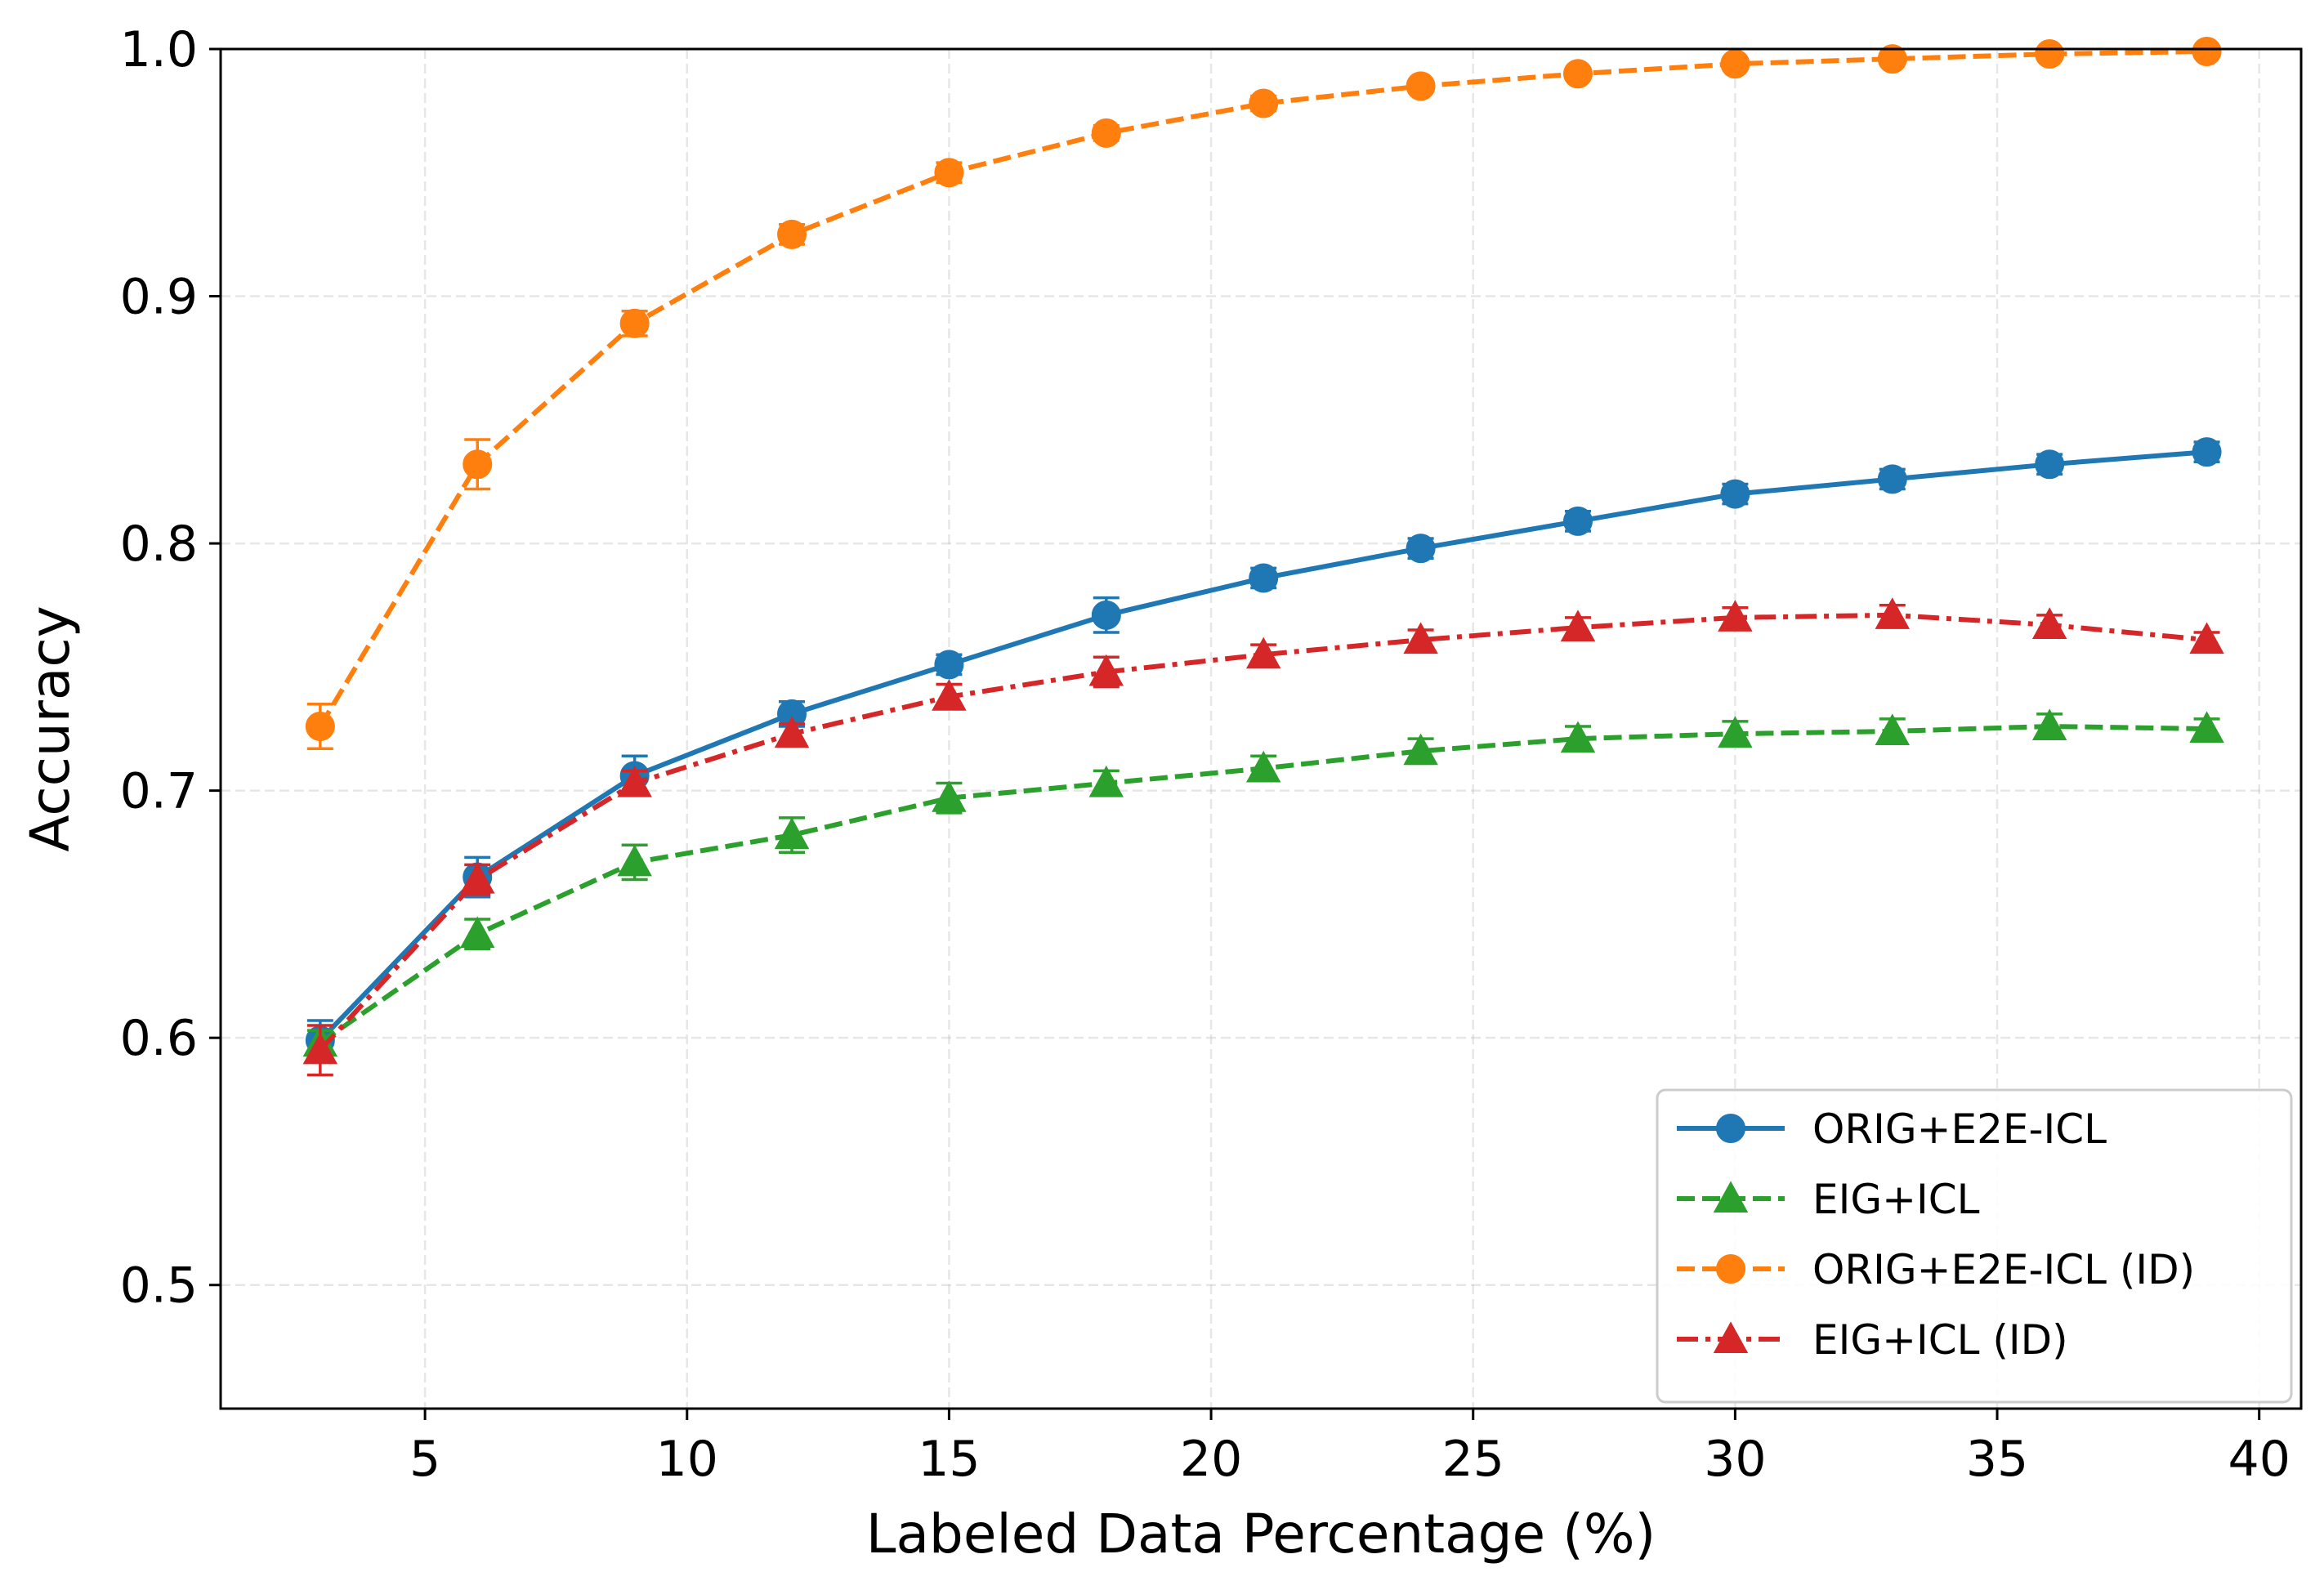 This screenshot has height=1590, width=2324. What do you see at coordinates (159, 297) in the screenshot?
I see `y-tick-label: 0.9` at bounding box center [159, 297].